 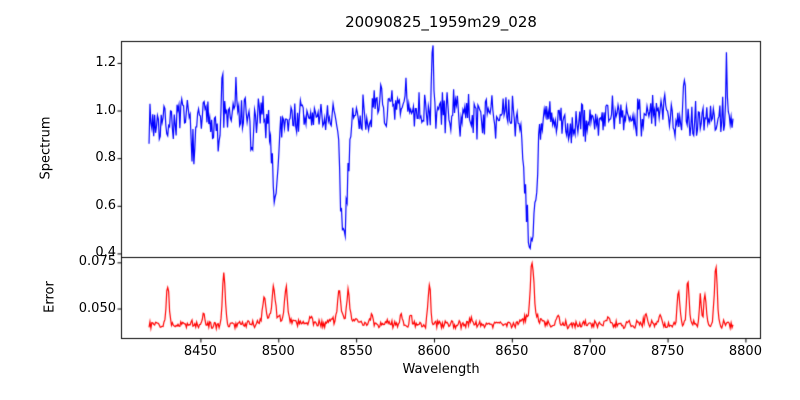 I want to click on y-tick-label-error: 0.075, so click(x=97, y=262).